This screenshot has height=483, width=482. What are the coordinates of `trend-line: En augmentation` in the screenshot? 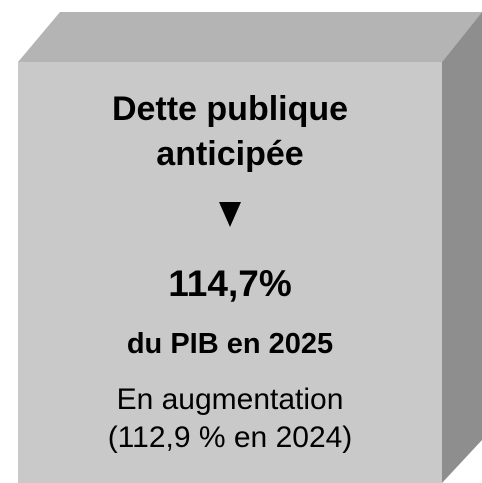 It's located at (230, 399).